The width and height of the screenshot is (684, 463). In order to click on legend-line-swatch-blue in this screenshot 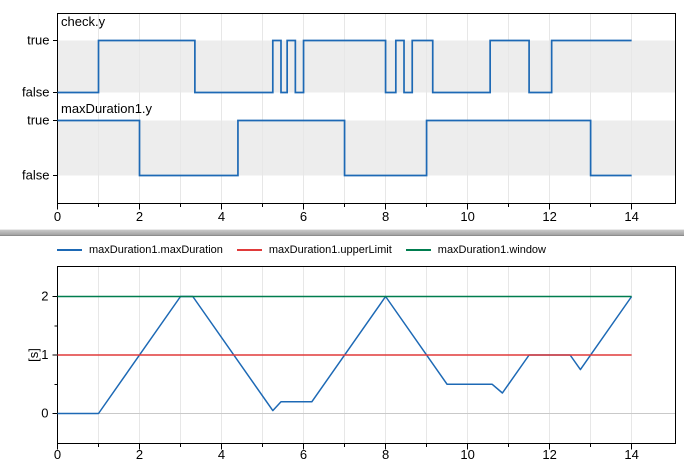, I will do `click(69, 250)`.